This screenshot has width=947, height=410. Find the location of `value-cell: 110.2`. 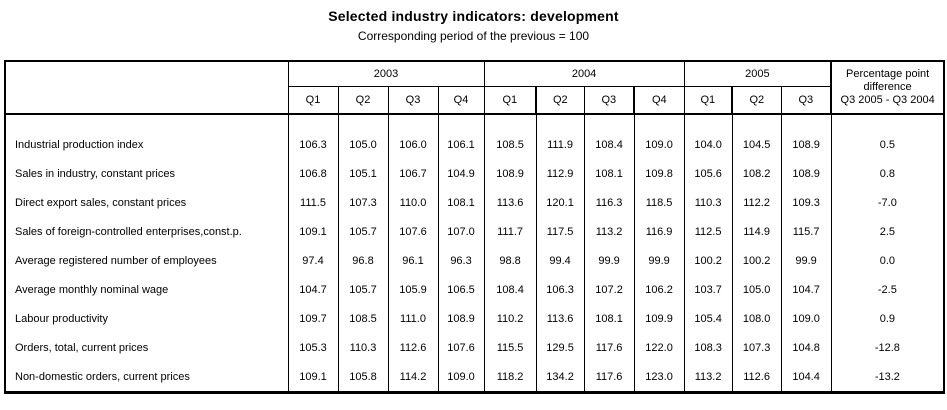

value-cell: 110.2 is located at coordinates (510, 318).